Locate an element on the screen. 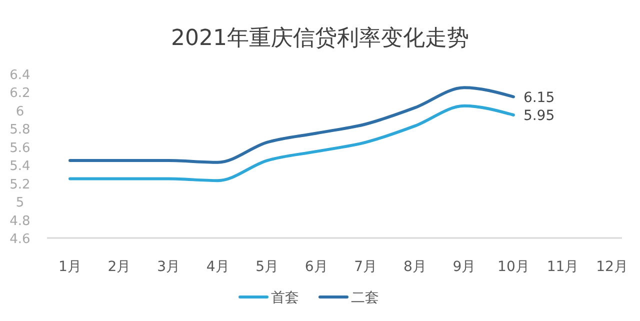 This screenshot has width=640, height=321. y-tick-label: 6 is located at coordinates (20, 112).